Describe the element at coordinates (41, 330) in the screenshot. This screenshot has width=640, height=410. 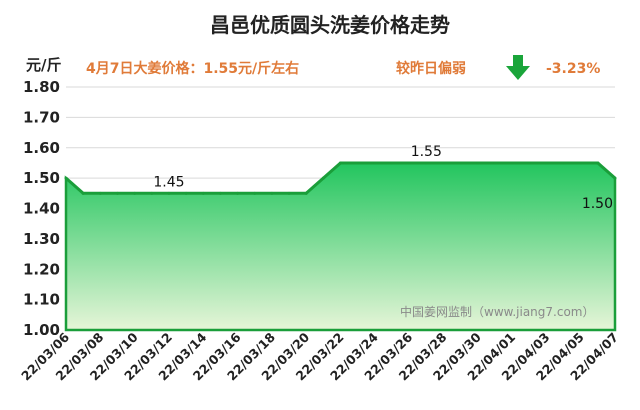
I see `y-tick-label: 1.00` at that location.